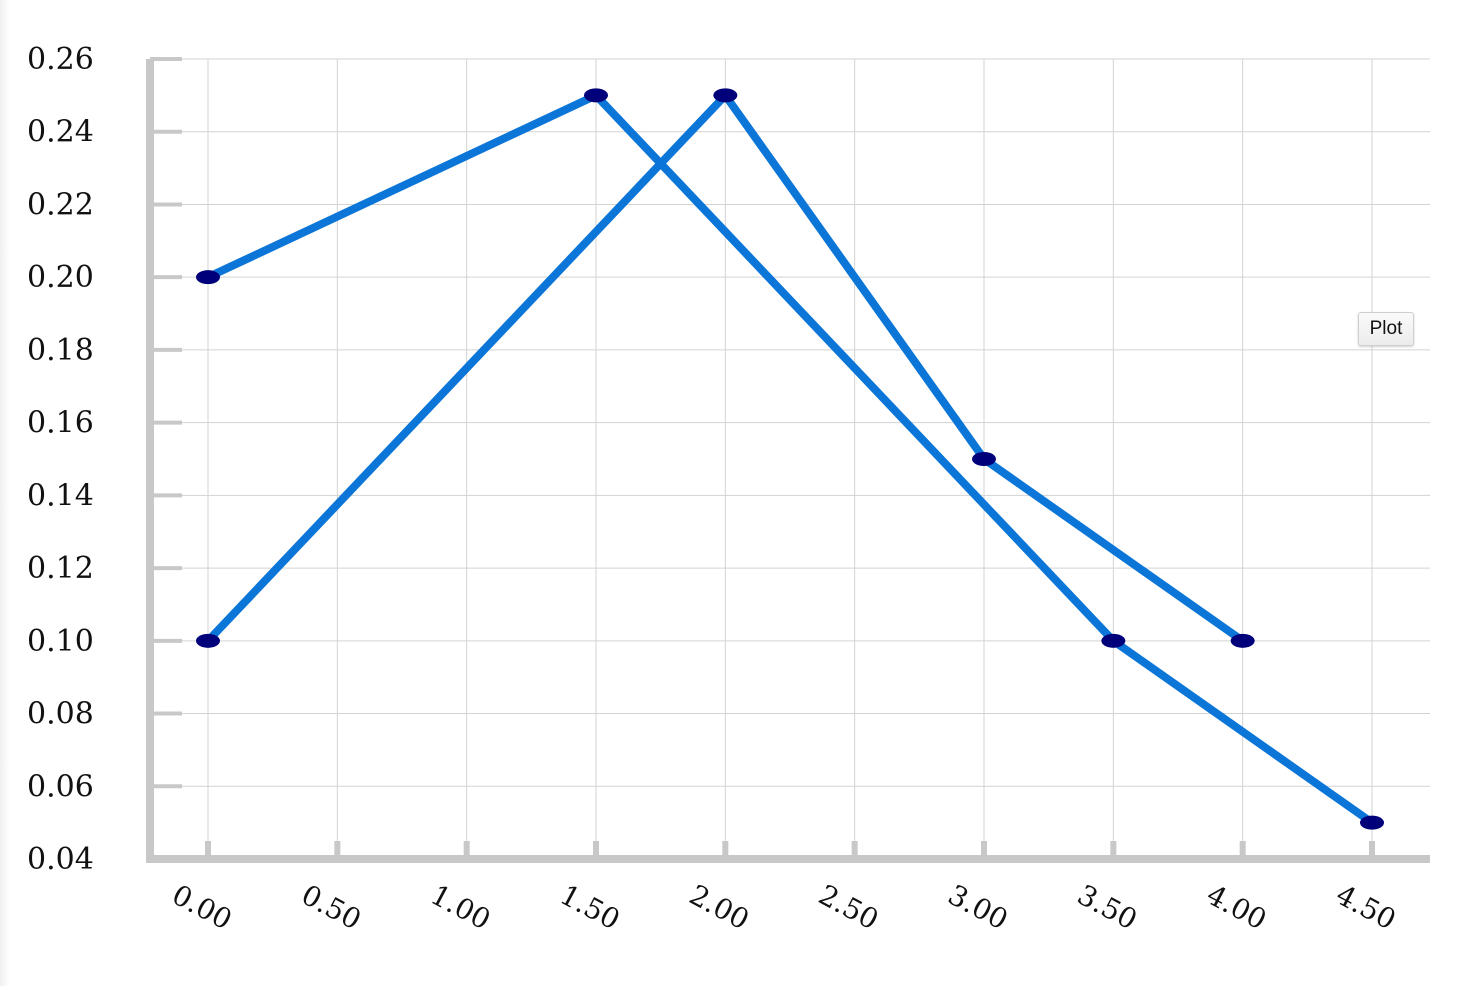 The image size is (1470, 986). I want to click on y-tick-label: 0.10, so click(60, 641).